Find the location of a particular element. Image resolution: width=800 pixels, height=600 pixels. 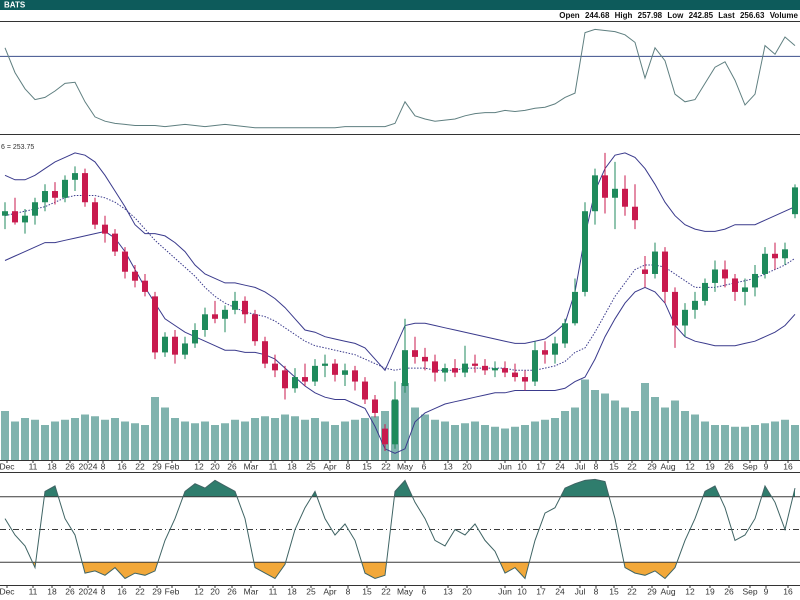

overbought-fill is located at coordinates (419, 488).